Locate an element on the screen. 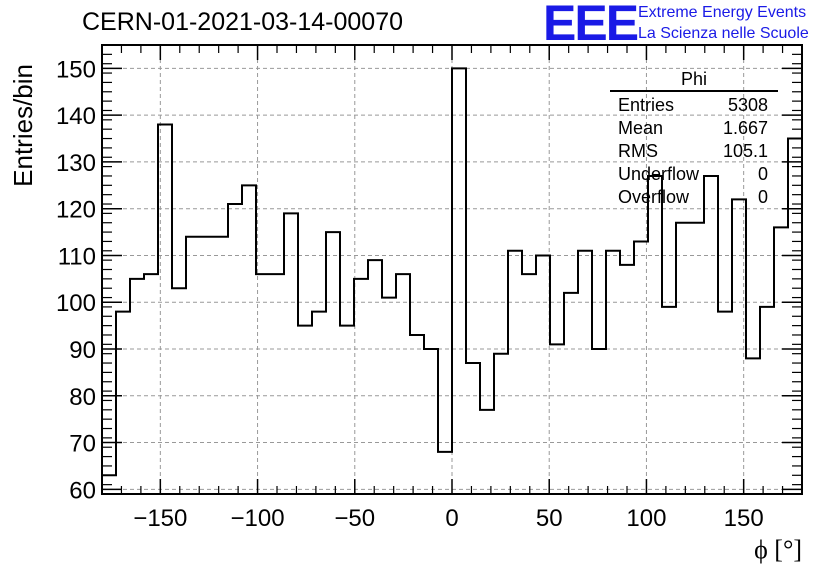 The width and height of the screenshot is (836, 572). x-axis-label: ϕ [°] is located at coordinates (778, 549).